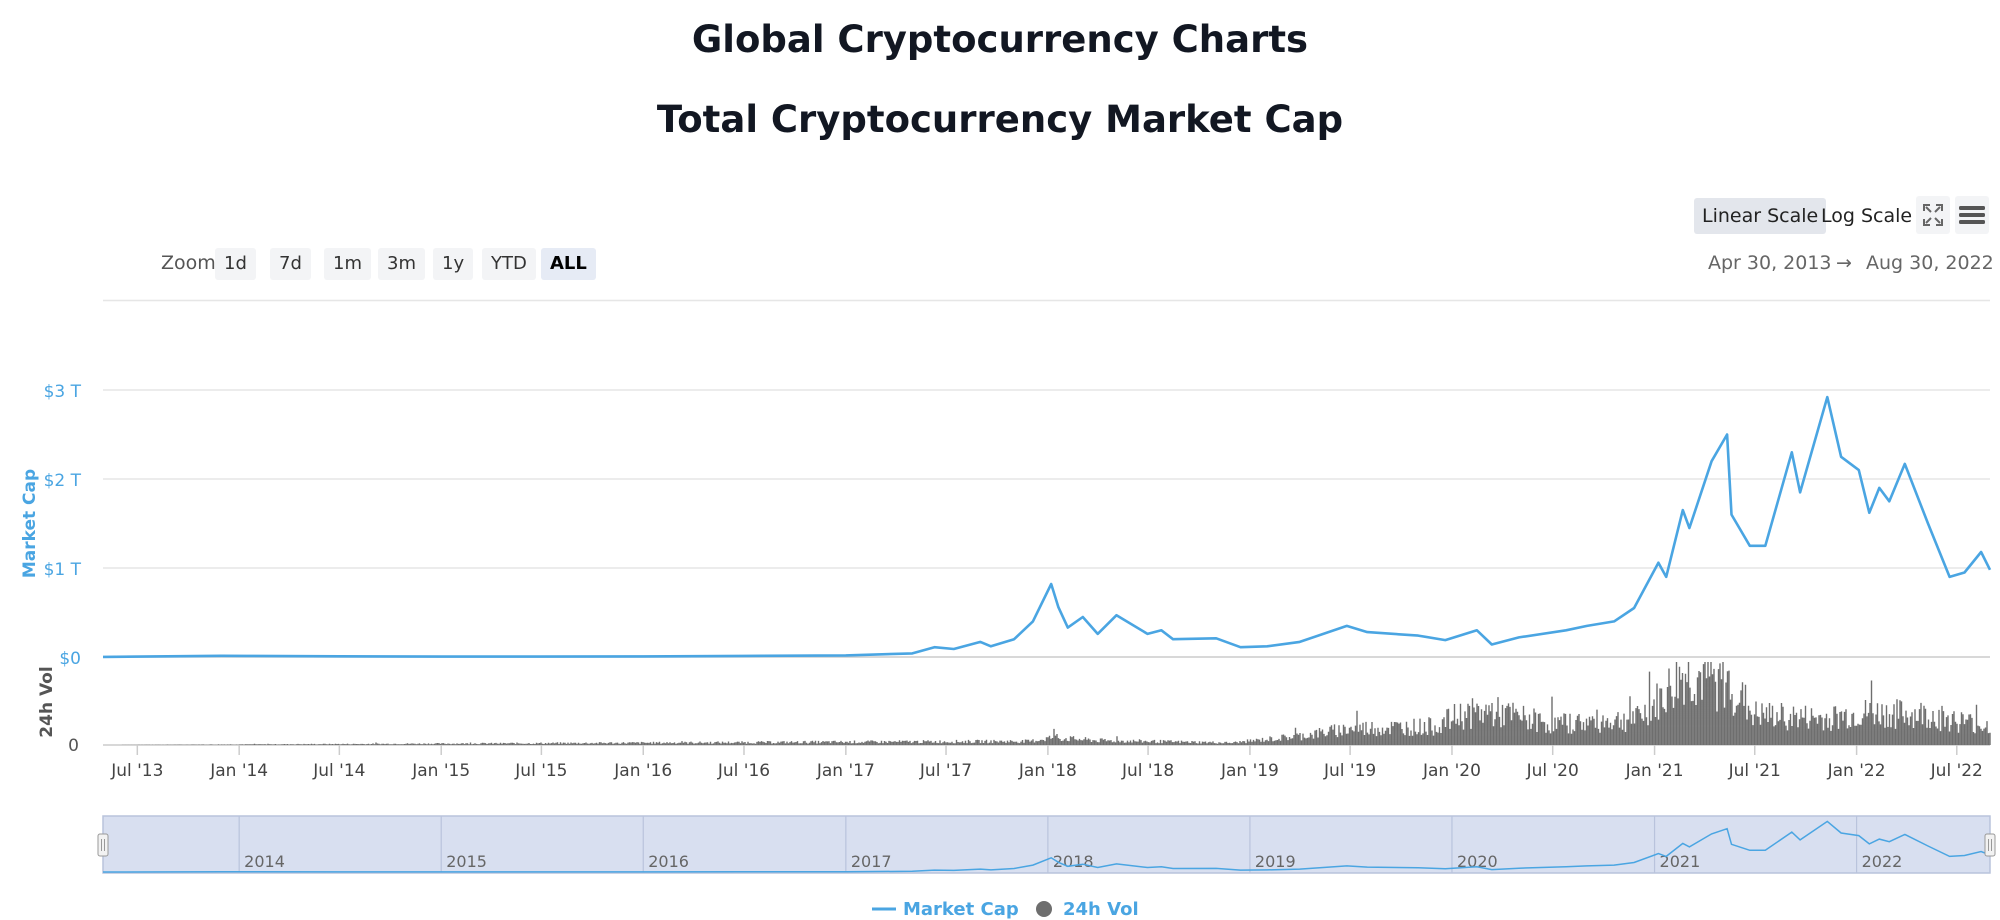 The width and height of the screenshot is (2000, 920). What do you see at coordinates (1073, 861) in the screenshot?
I see `navigator-tick-label: 2018` at bounding box center [1073, 861].